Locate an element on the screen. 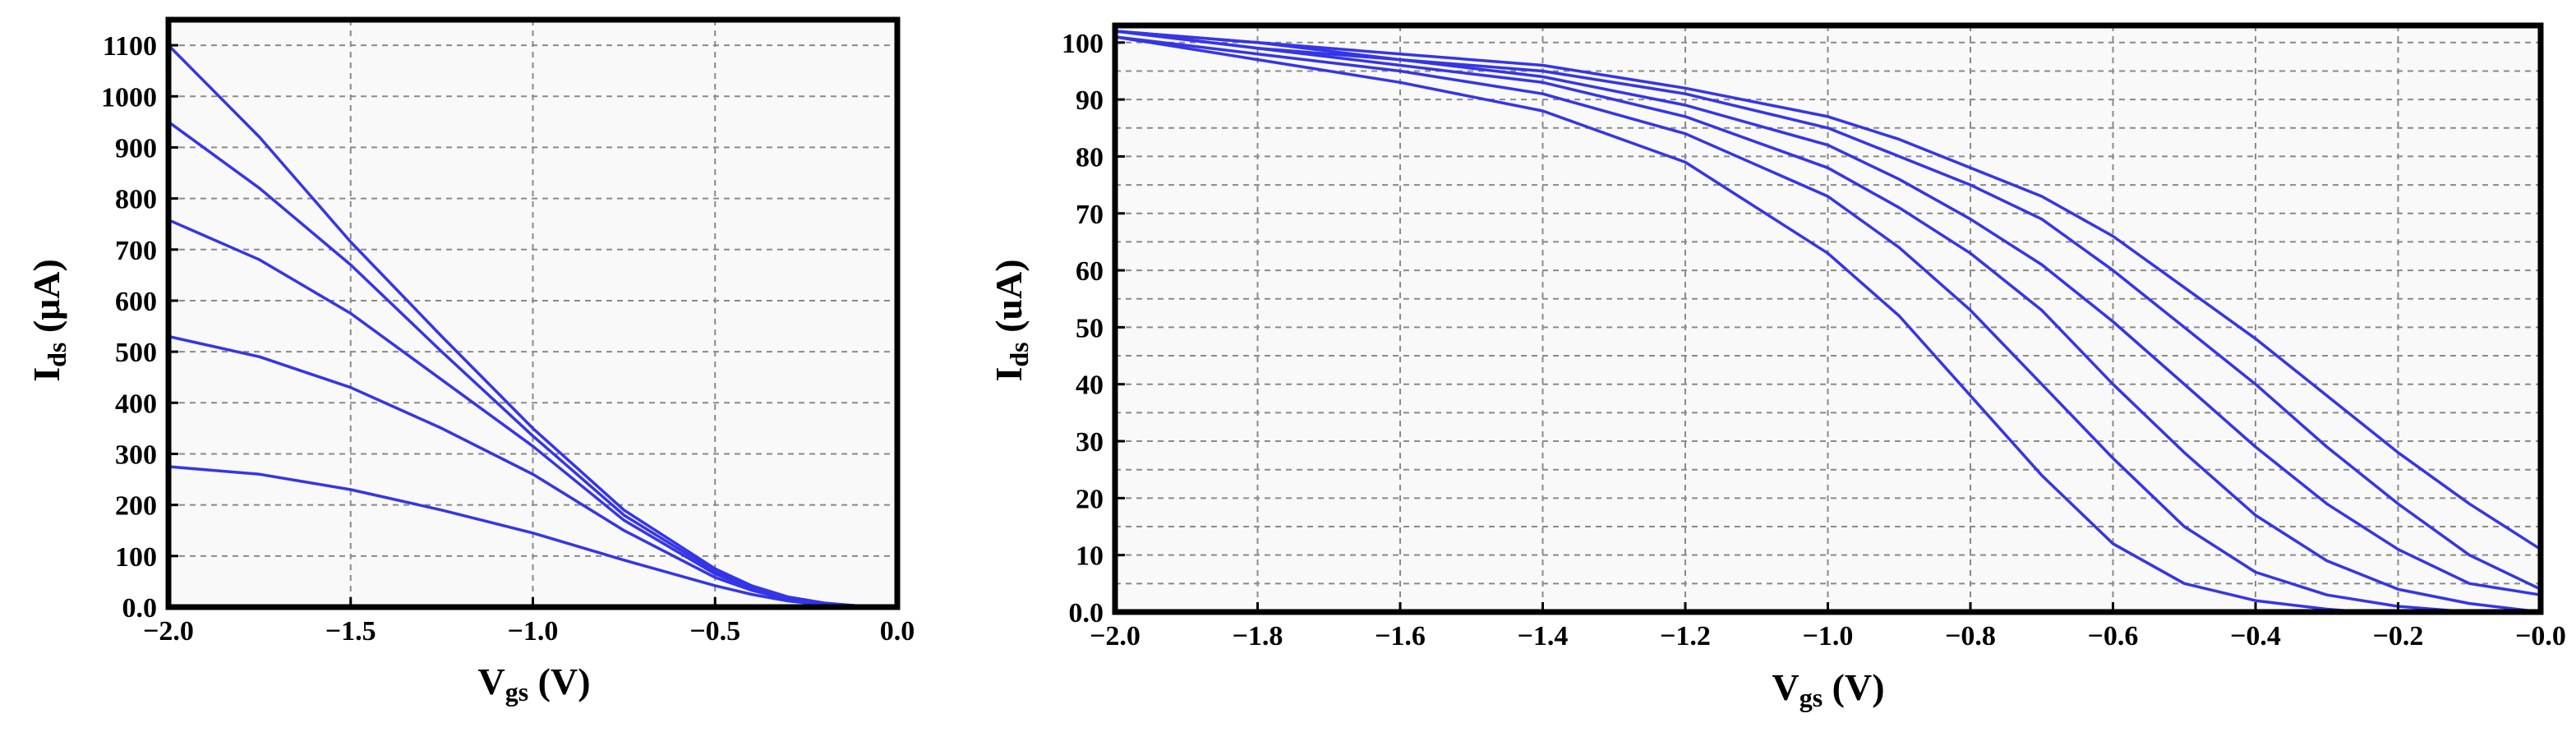 Image resolution: width=2576 pixels, height=741 pixels. left-y-tick-label: 700 is located at coordinates (136, 251).